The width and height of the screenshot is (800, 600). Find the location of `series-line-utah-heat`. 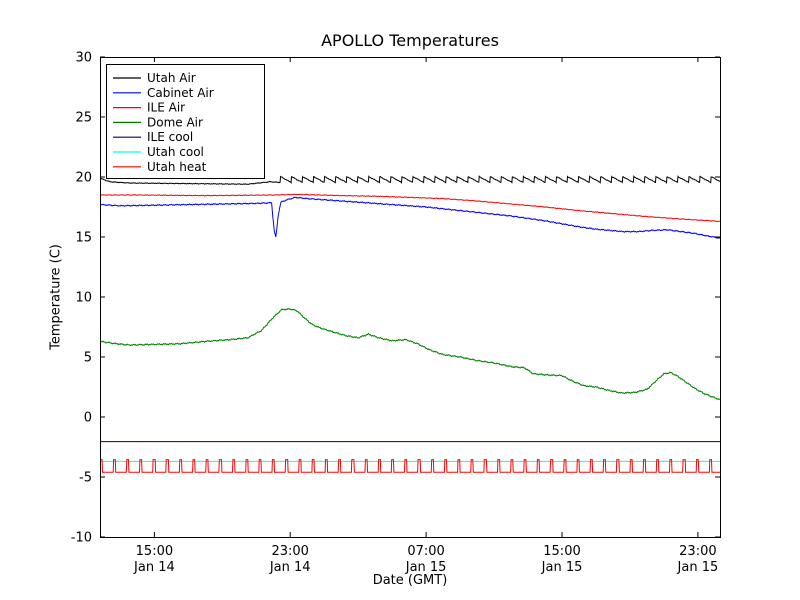

series-line-utah-heat is located at coordinates (410, 466).